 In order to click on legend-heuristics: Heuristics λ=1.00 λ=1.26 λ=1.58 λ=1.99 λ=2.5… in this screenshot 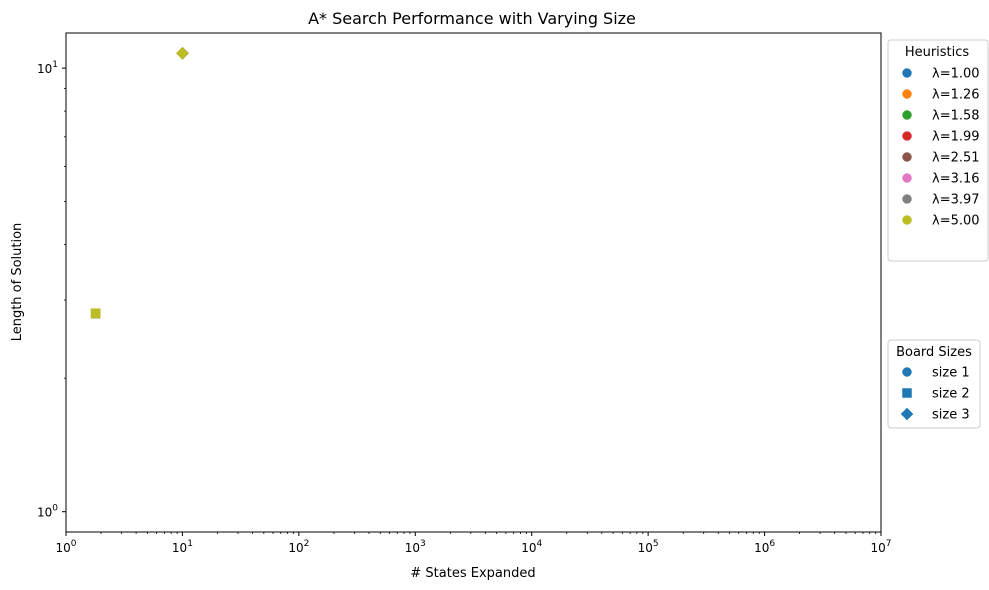, I will do `click(938, 150)`.